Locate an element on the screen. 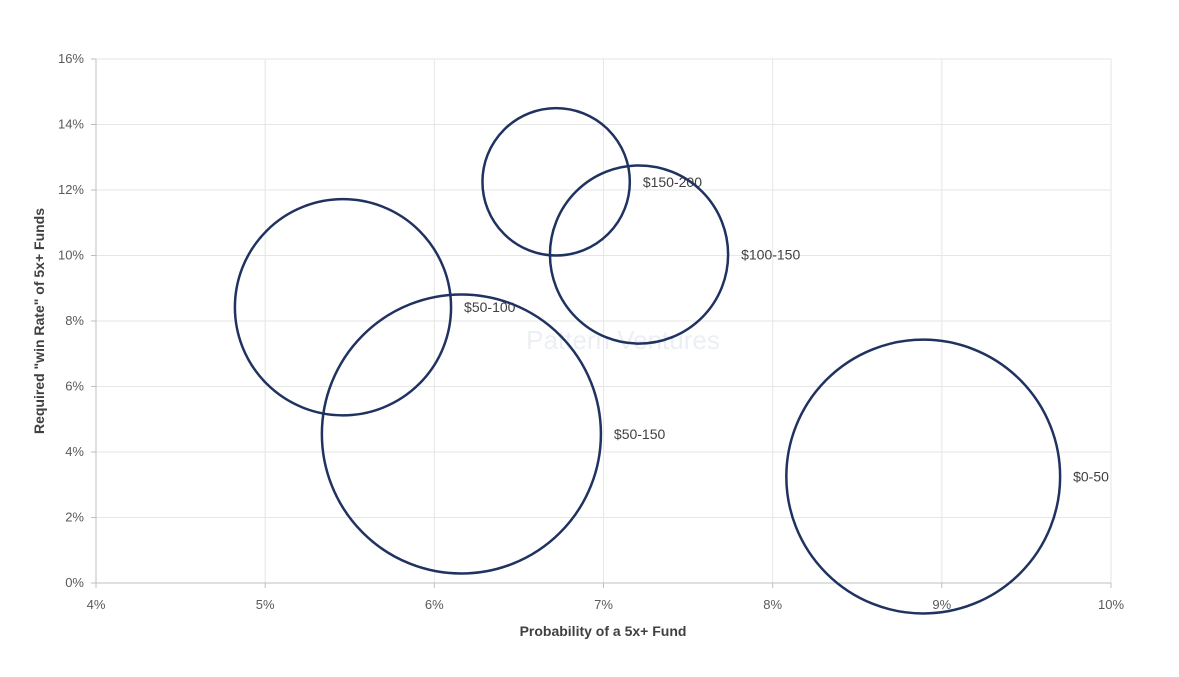  y-tick-label: 12% is located at coordinates (71, 189).